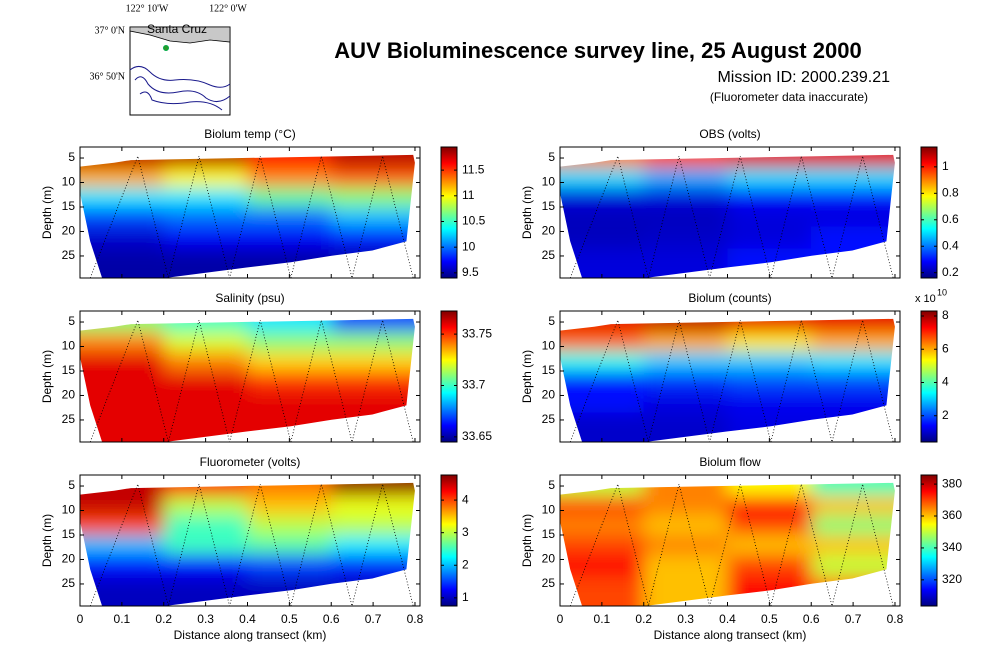 The image size is (1000, 650). Describe the element at coordinates (465, 499) in the screenshot. I see `colorbar-tick-label: 4` at that location.